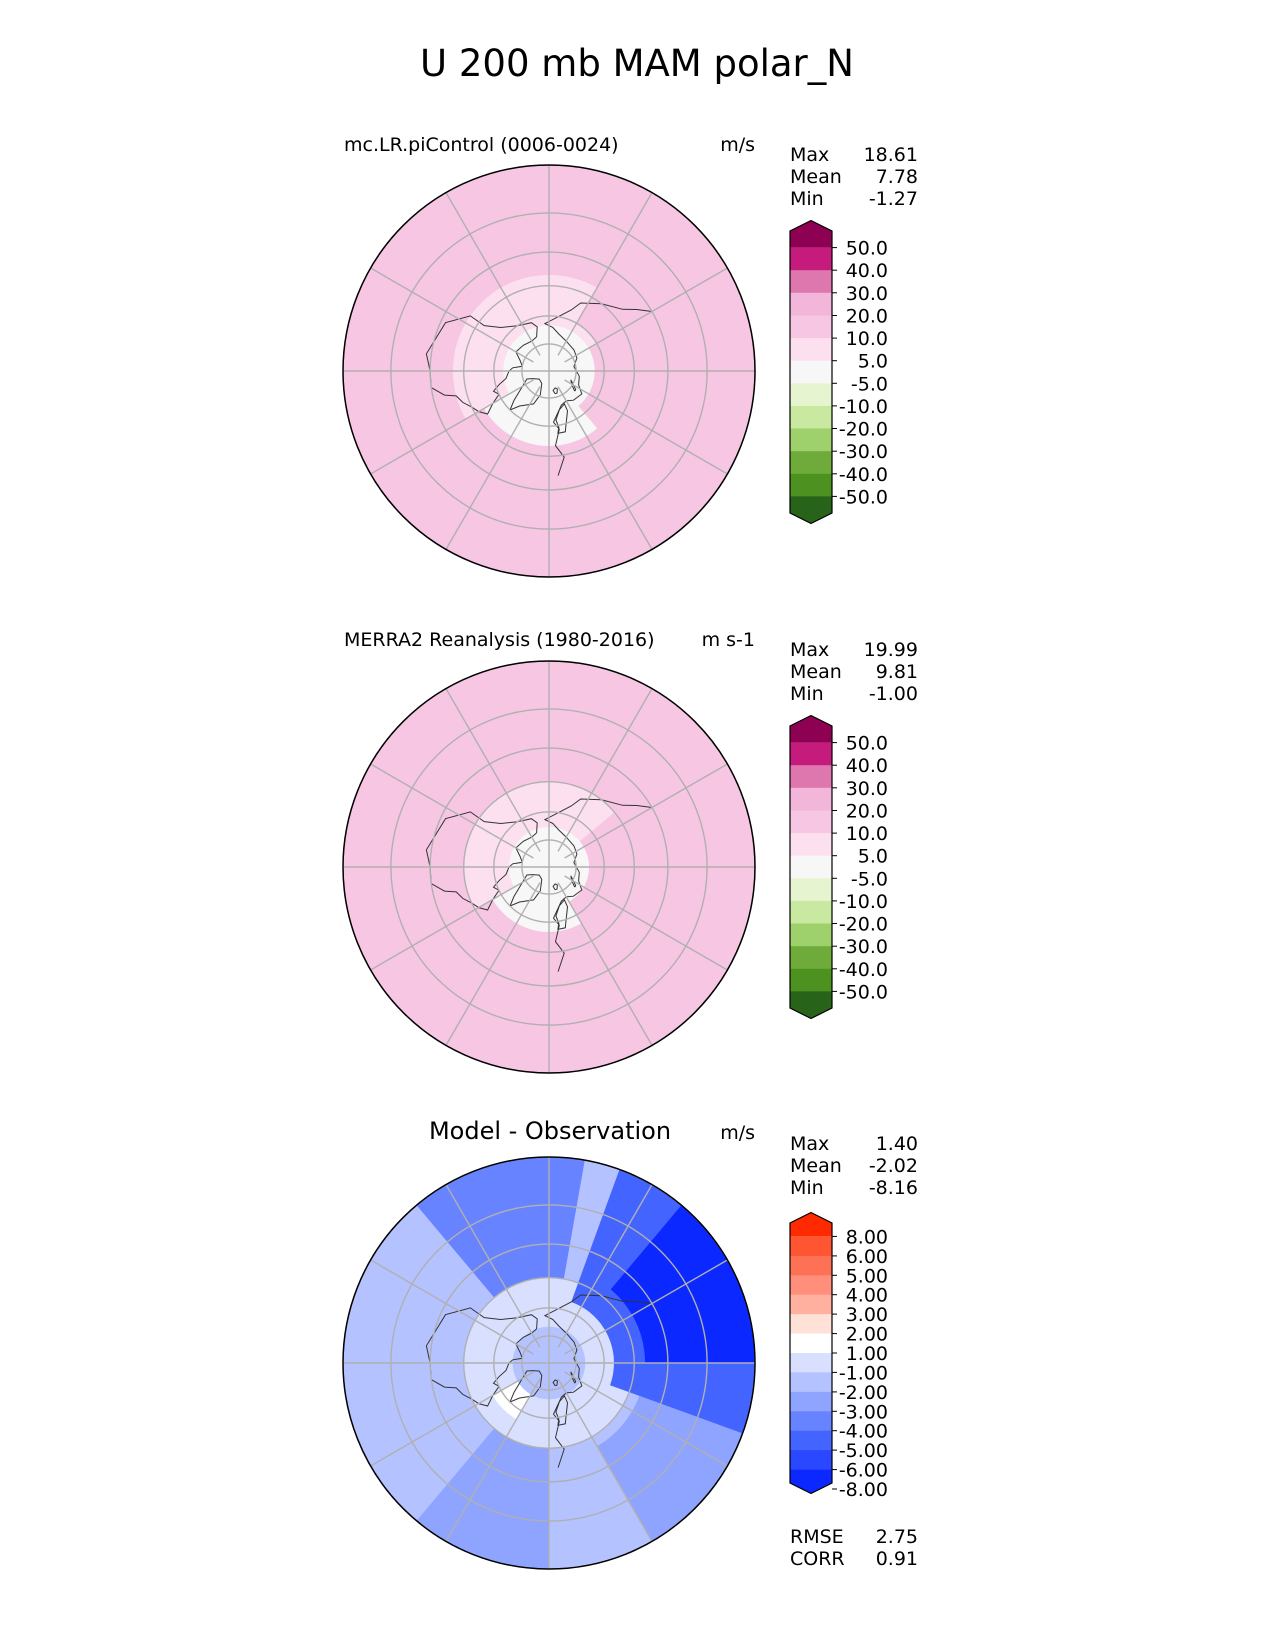 This screenshot has width=1275, height=1650. What do you see at coordinates (817, 1537) in the screenshot?
I see `panel-diff-rmse-label: RMSE` at bounding box center [817, 1537].